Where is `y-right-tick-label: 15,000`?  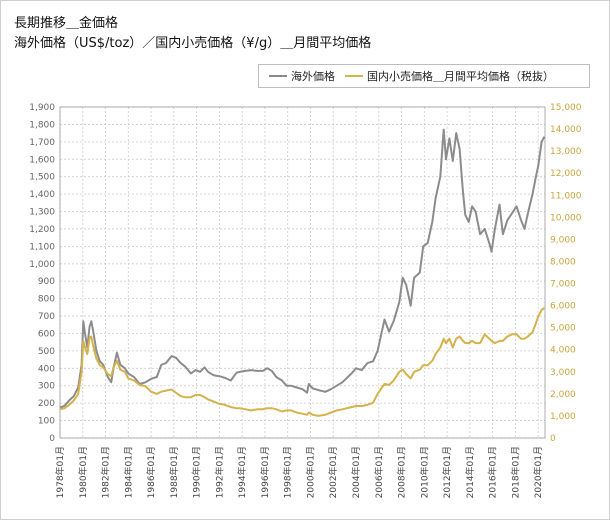 y-right-tick-label: 15,000 is located at coordinates (566, 108).